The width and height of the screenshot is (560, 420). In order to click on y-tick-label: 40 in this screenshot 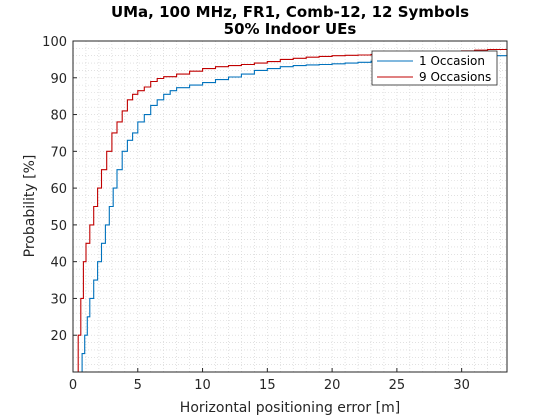, I will do `click(58, 263)`.